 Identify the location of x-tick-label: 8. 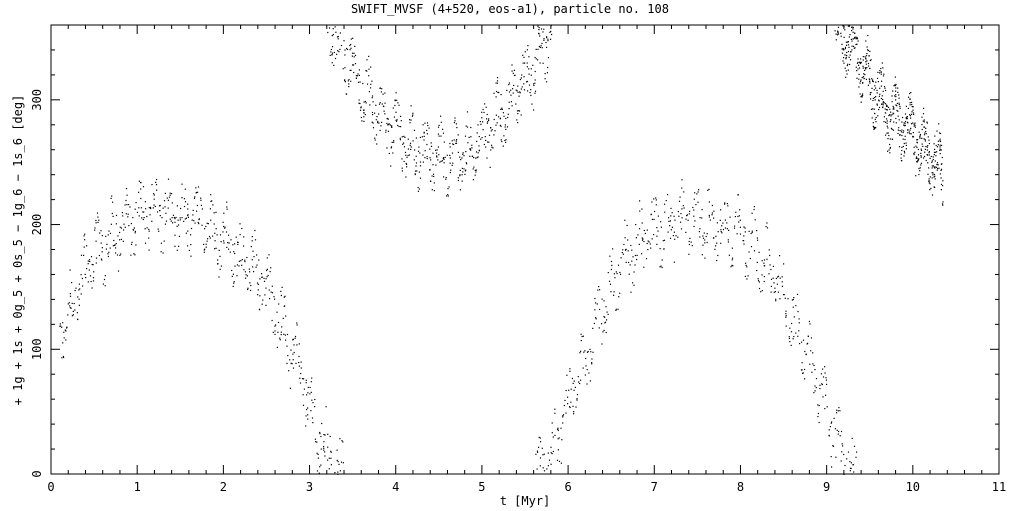
(740, 487).